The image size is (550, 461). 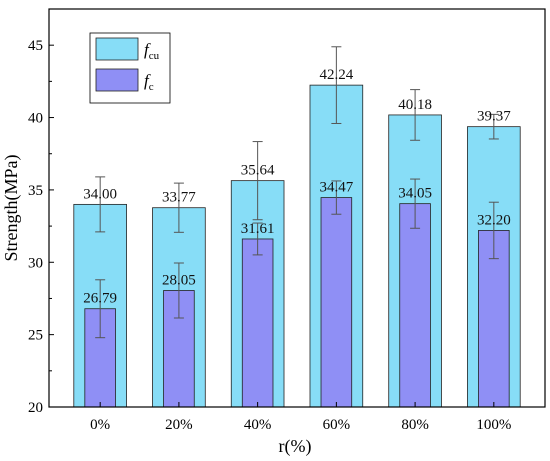 I want to click on x-tick-label-0%: 0%, so click(x=100, y=425).